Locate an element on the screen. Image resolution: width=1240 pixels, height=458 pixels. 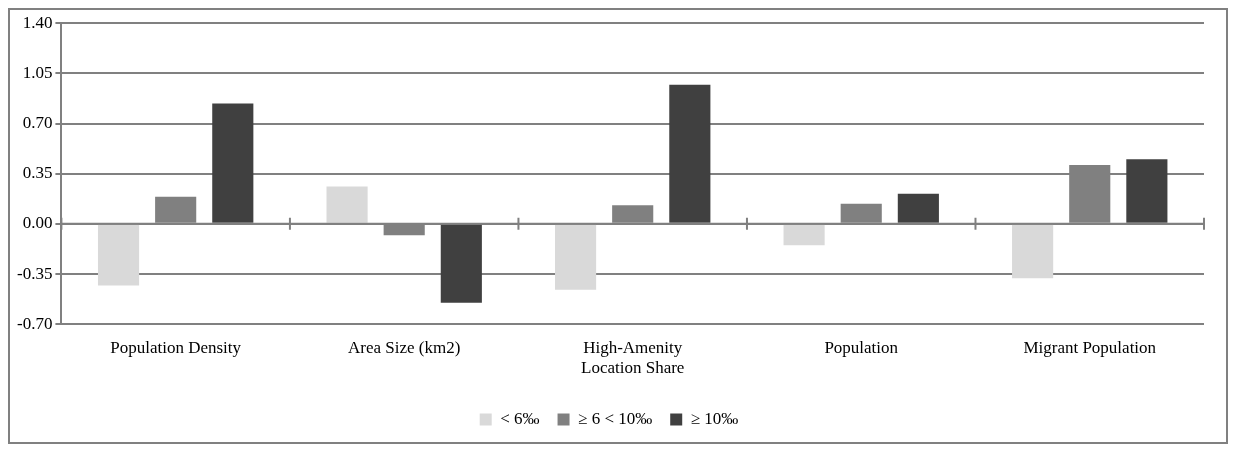
y-tick-label: -0.70 is located at coordinates (34, 323).